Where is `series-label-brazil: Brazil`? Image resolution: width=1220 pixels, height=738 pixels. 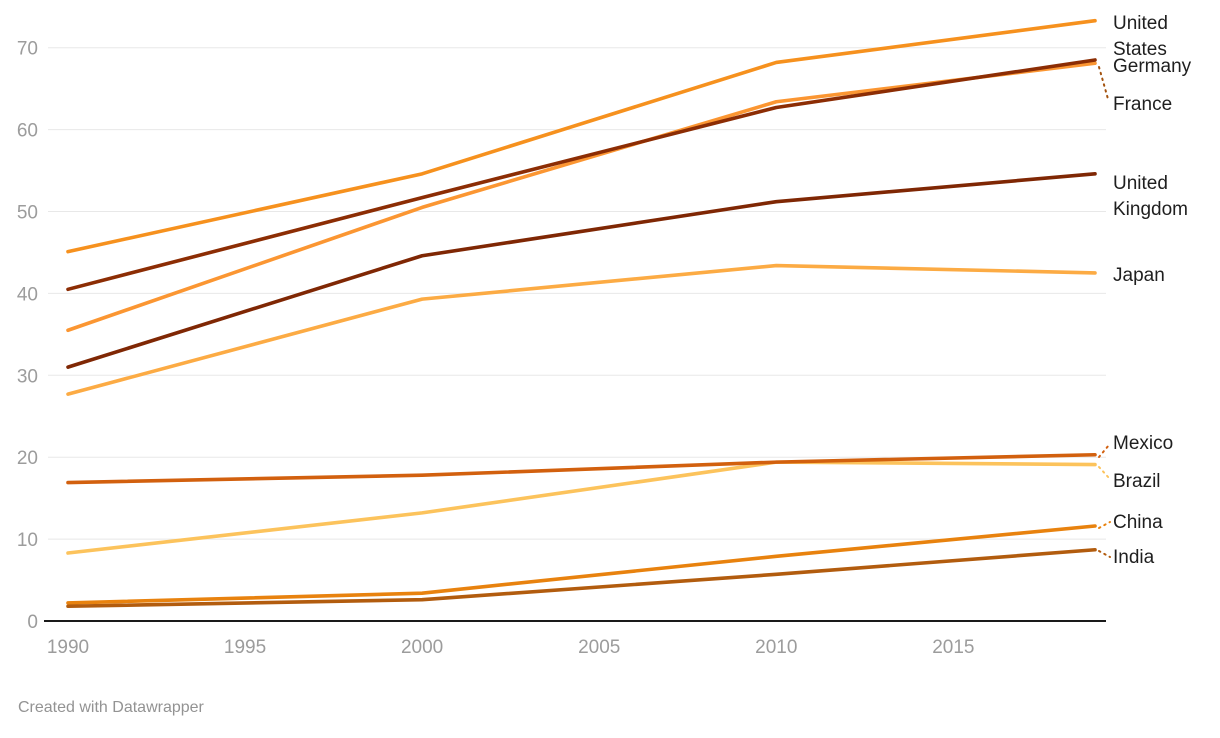
series-label-brazil: Brazil is located at coordinates (1137, 481).